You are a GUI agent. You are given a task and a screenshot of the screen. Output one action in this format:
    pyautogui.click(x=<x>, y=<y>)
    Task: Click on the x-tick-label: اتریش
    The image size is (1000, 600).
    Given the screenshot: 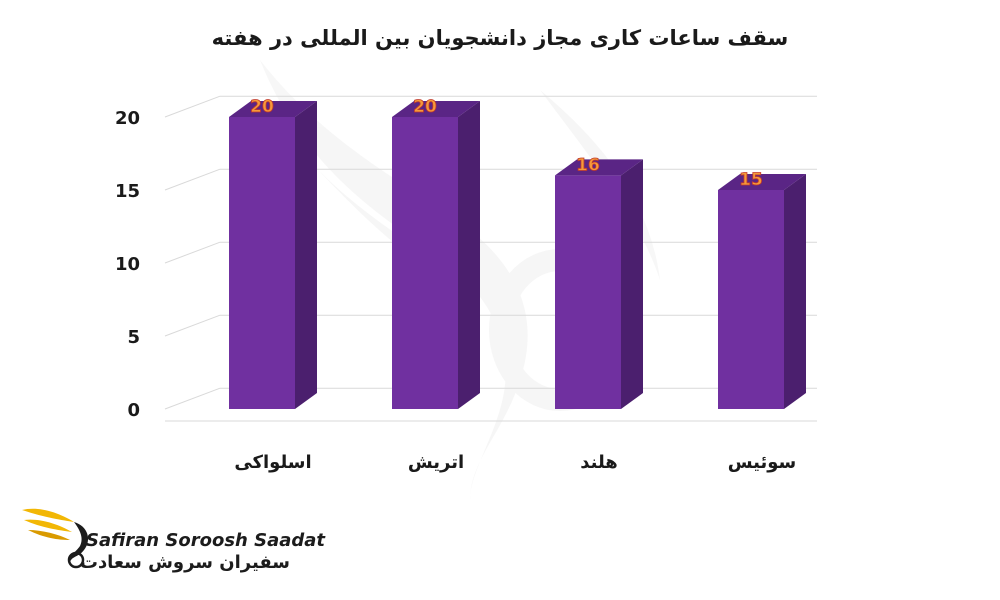 What is the action you would take?
    pyautogui.click(x=436, y=462)
    